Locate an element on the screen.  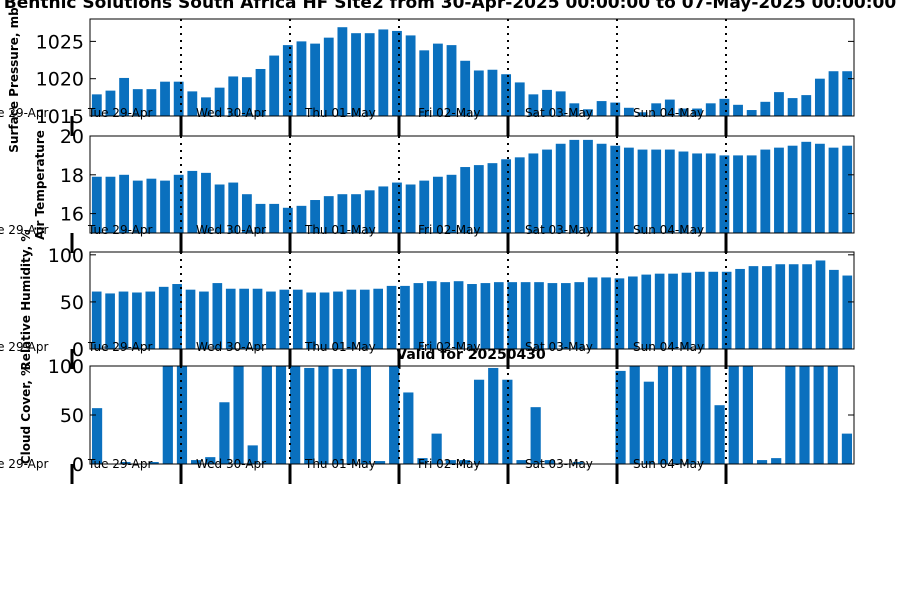
y-axis-label: Air Temperature is located at coordinates (40, 185).